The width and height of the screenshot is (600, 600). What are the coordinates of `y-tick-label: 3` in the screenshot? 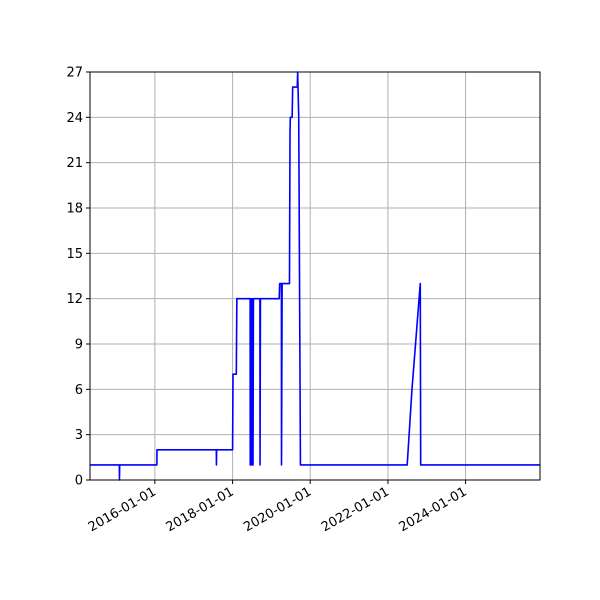 It's located at (79, 435).